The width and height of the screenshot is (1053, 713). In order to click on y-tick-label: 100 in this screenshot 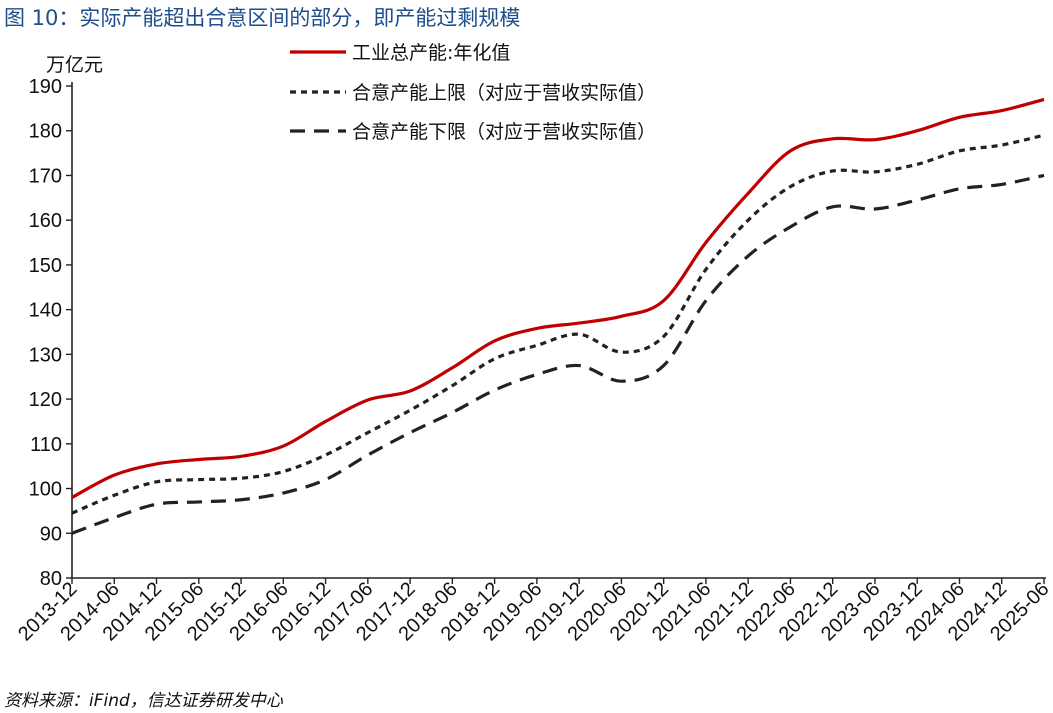, I will do `click(45, 490)`.